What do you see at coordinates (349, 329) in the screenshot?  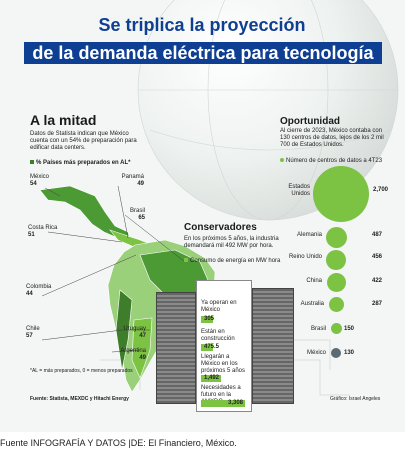 I see `bubble-value: 150` at bounding box center [349, 329].